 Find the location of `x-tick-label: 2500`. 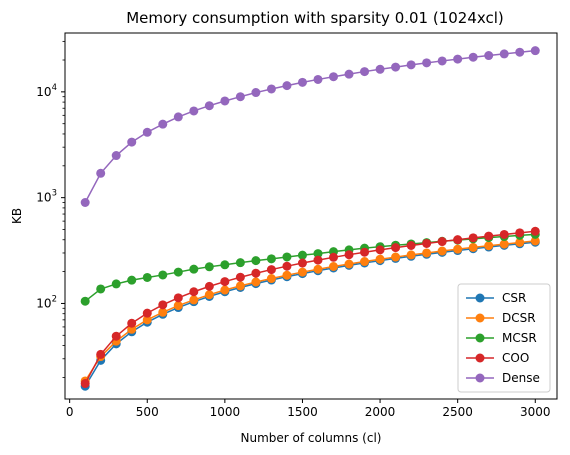

x-tick-label: 2500 is located at coordinates (457, 412).